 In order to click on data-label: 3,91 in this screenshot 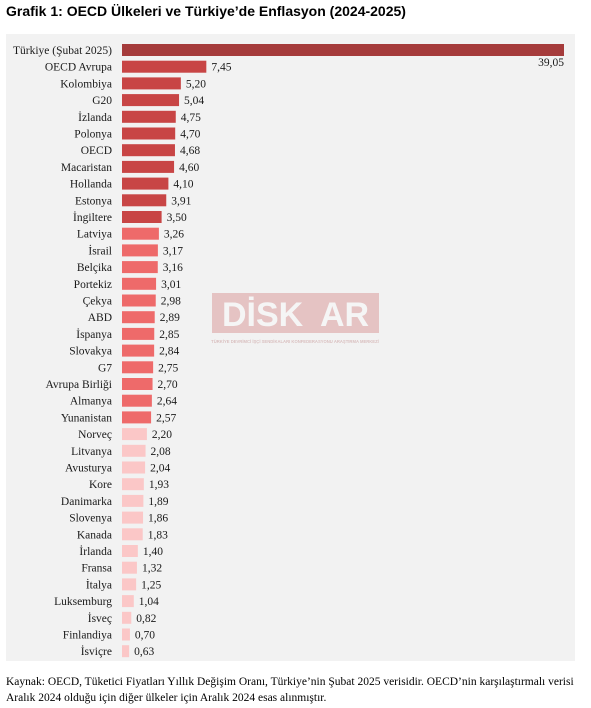, I will do `click(181, 201)`.